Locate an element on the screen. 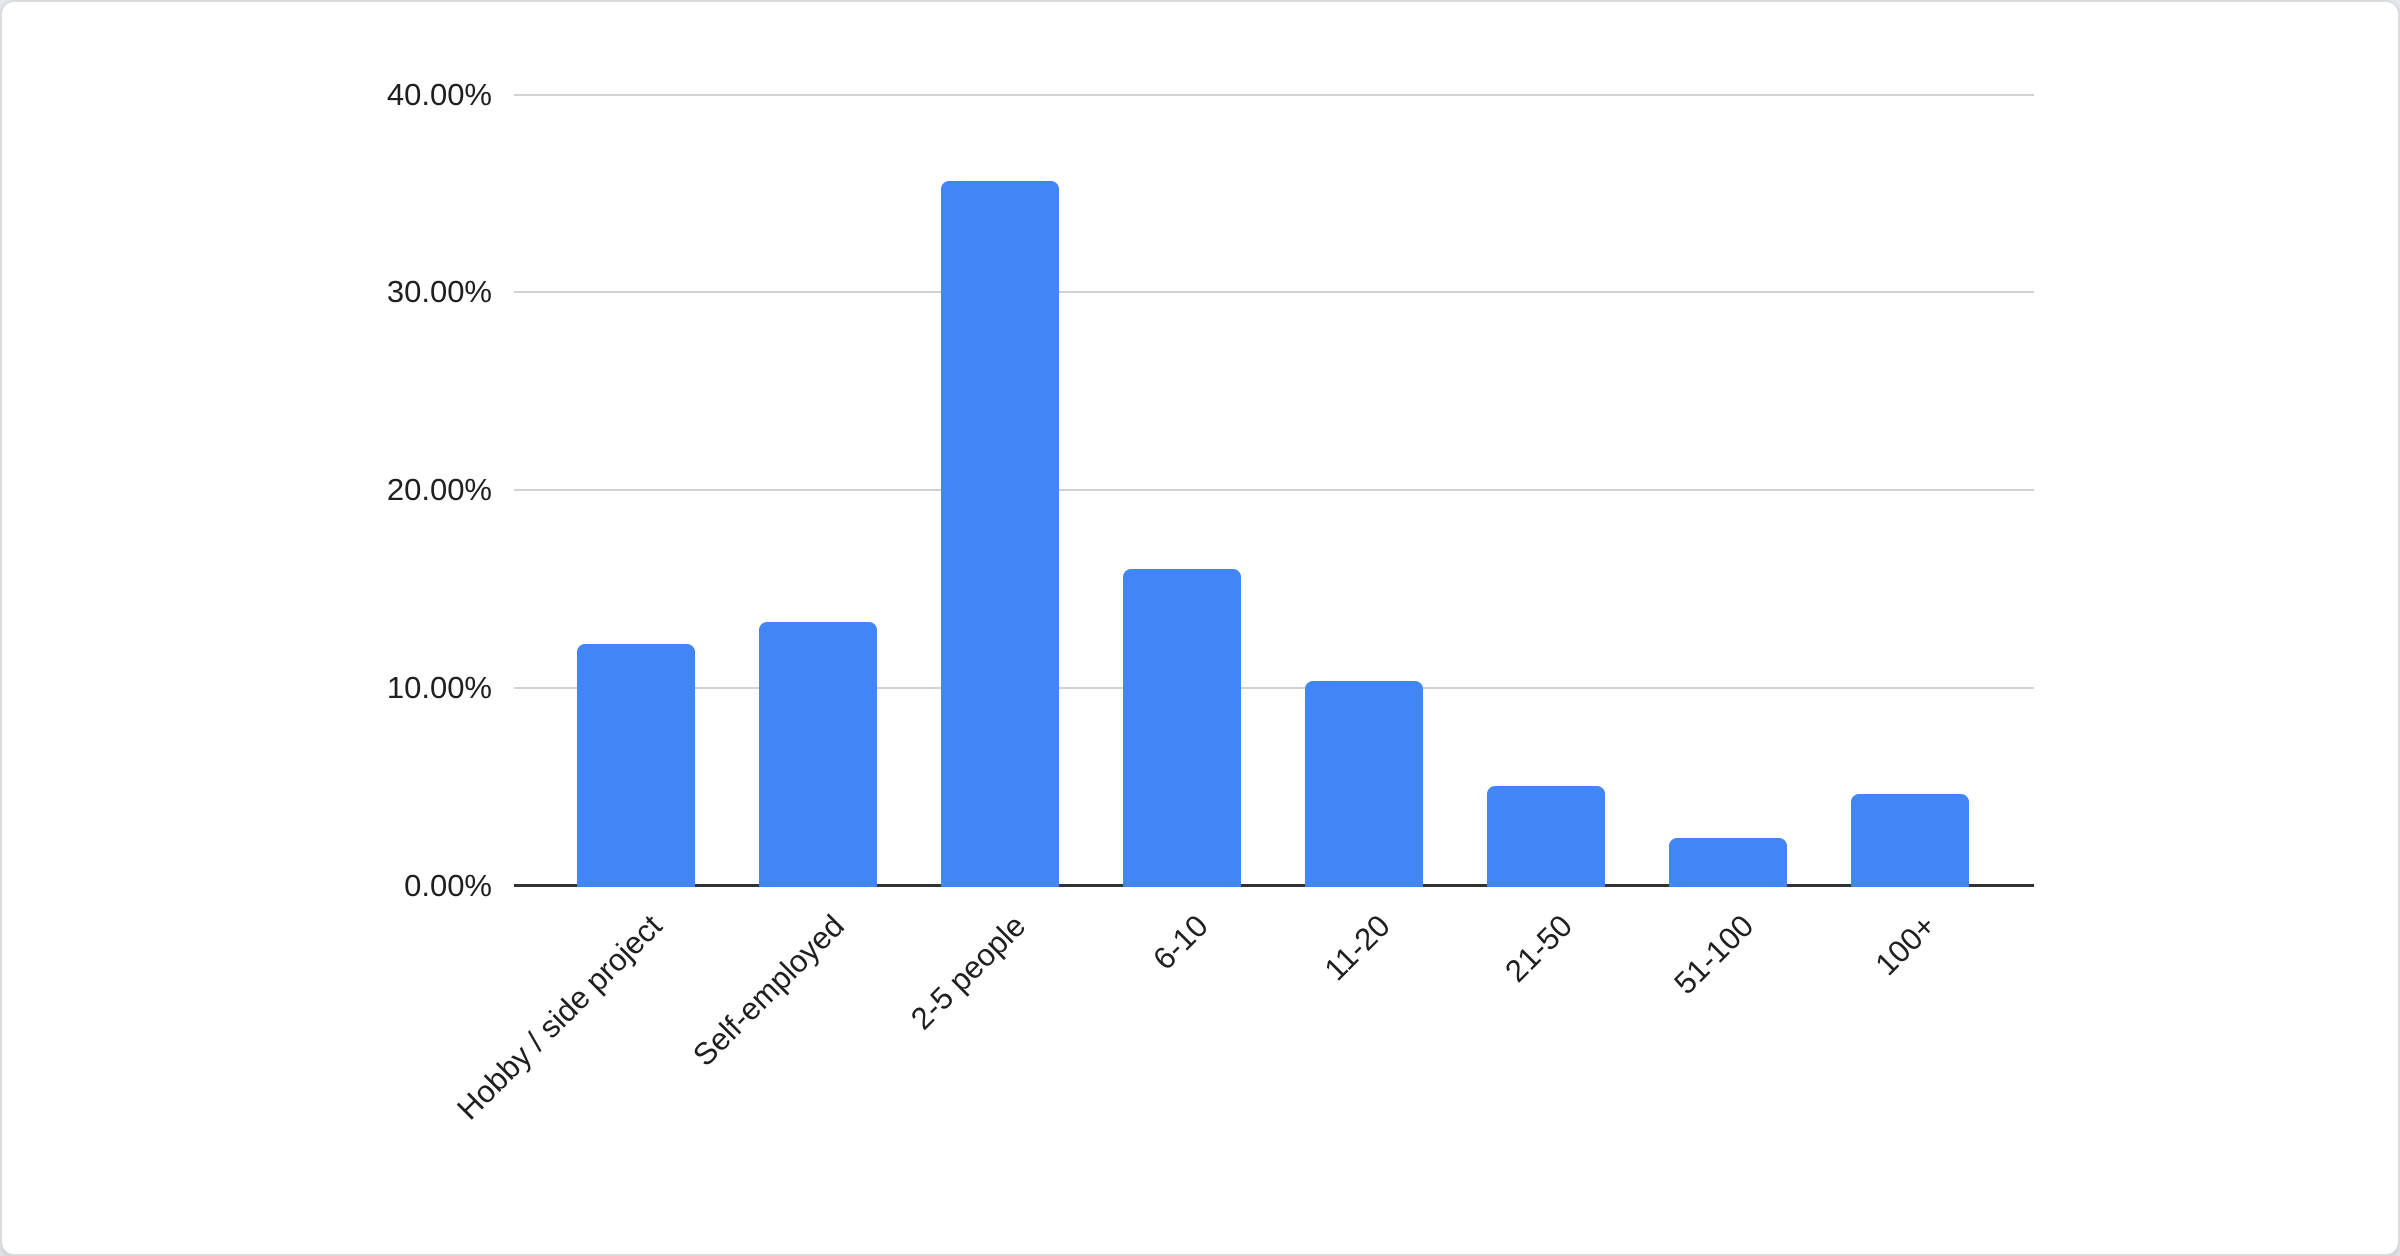 The width and height of the screenshot is (2400, 1256). gridline-40.00% is located at coordinates (1274, 94).